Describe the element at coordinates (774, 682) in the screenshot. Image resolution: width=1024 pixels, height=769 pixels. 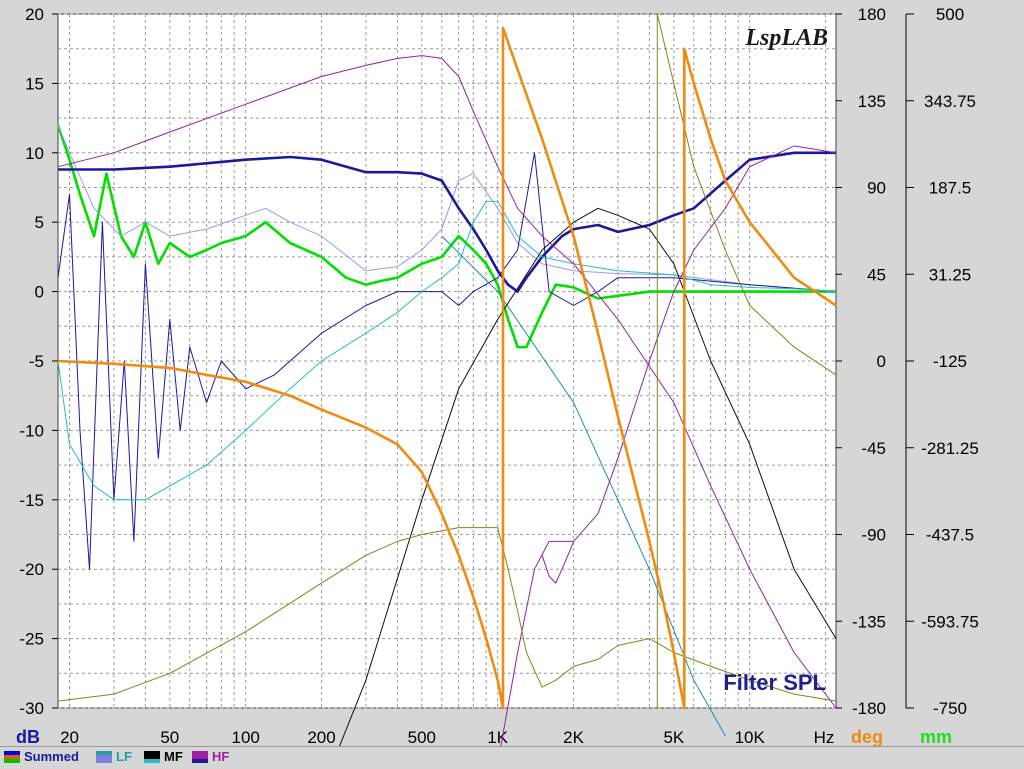
I see `caption-label: Filter SPL` at that location.